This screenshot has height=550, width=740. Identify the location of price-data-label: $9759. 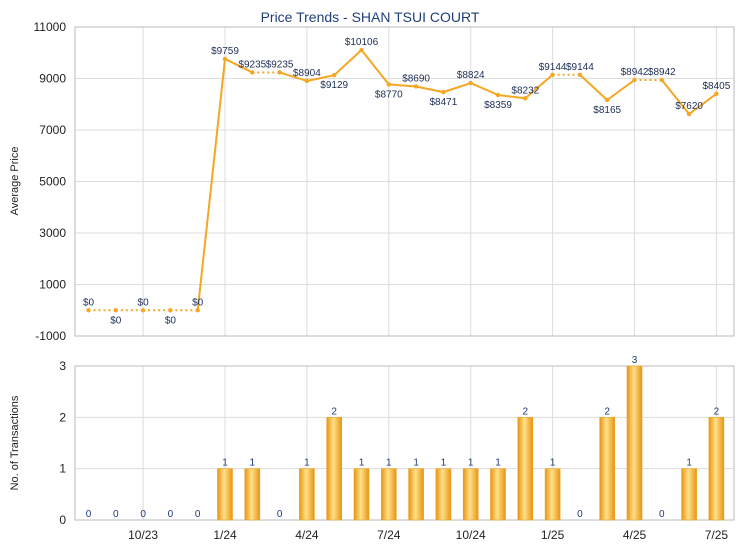
(225, 51).